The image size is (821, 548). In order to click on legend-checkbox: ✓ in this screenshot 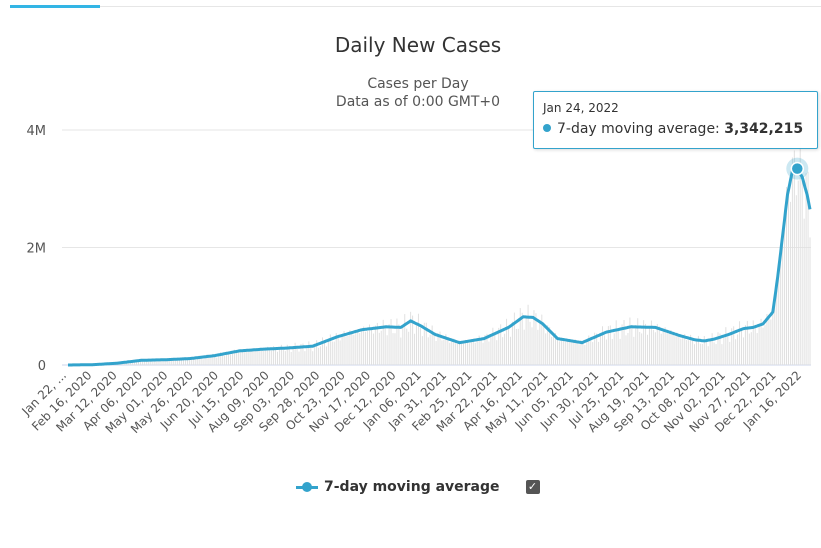, I will do `click(532, 487)`.